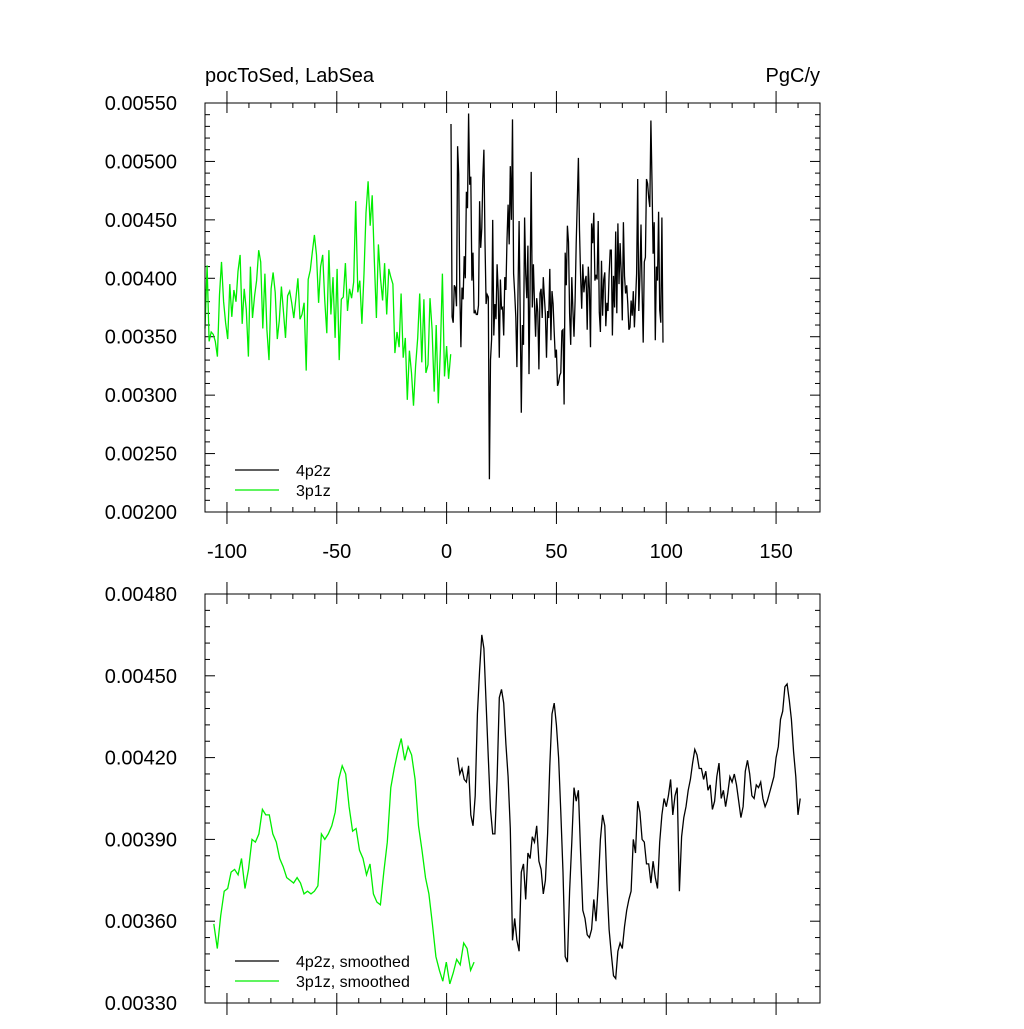 The image size is (1024, 1029). Describe the element at coordinates (290, 76) in the screenshot. I see `chart-title: pocToSed, LabSea` at that location.